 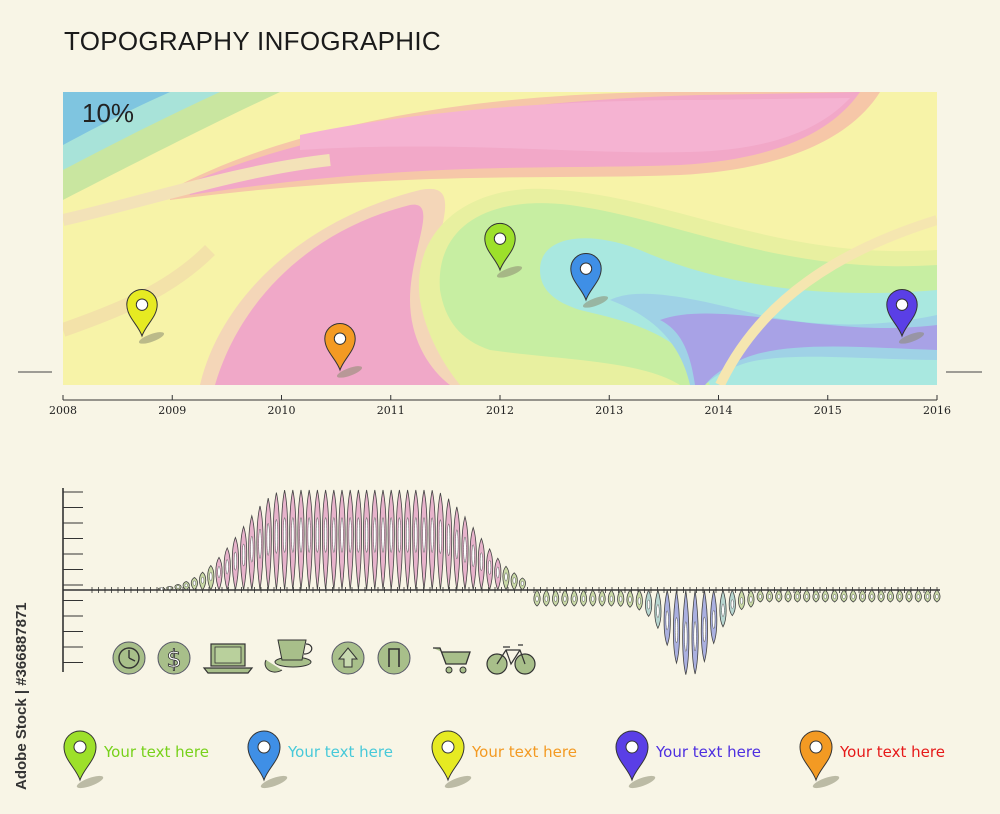 What do you see at coordinates (828, 410) in the screenshot?
I see `year-label: 2015` at bounding box center [828, 410].